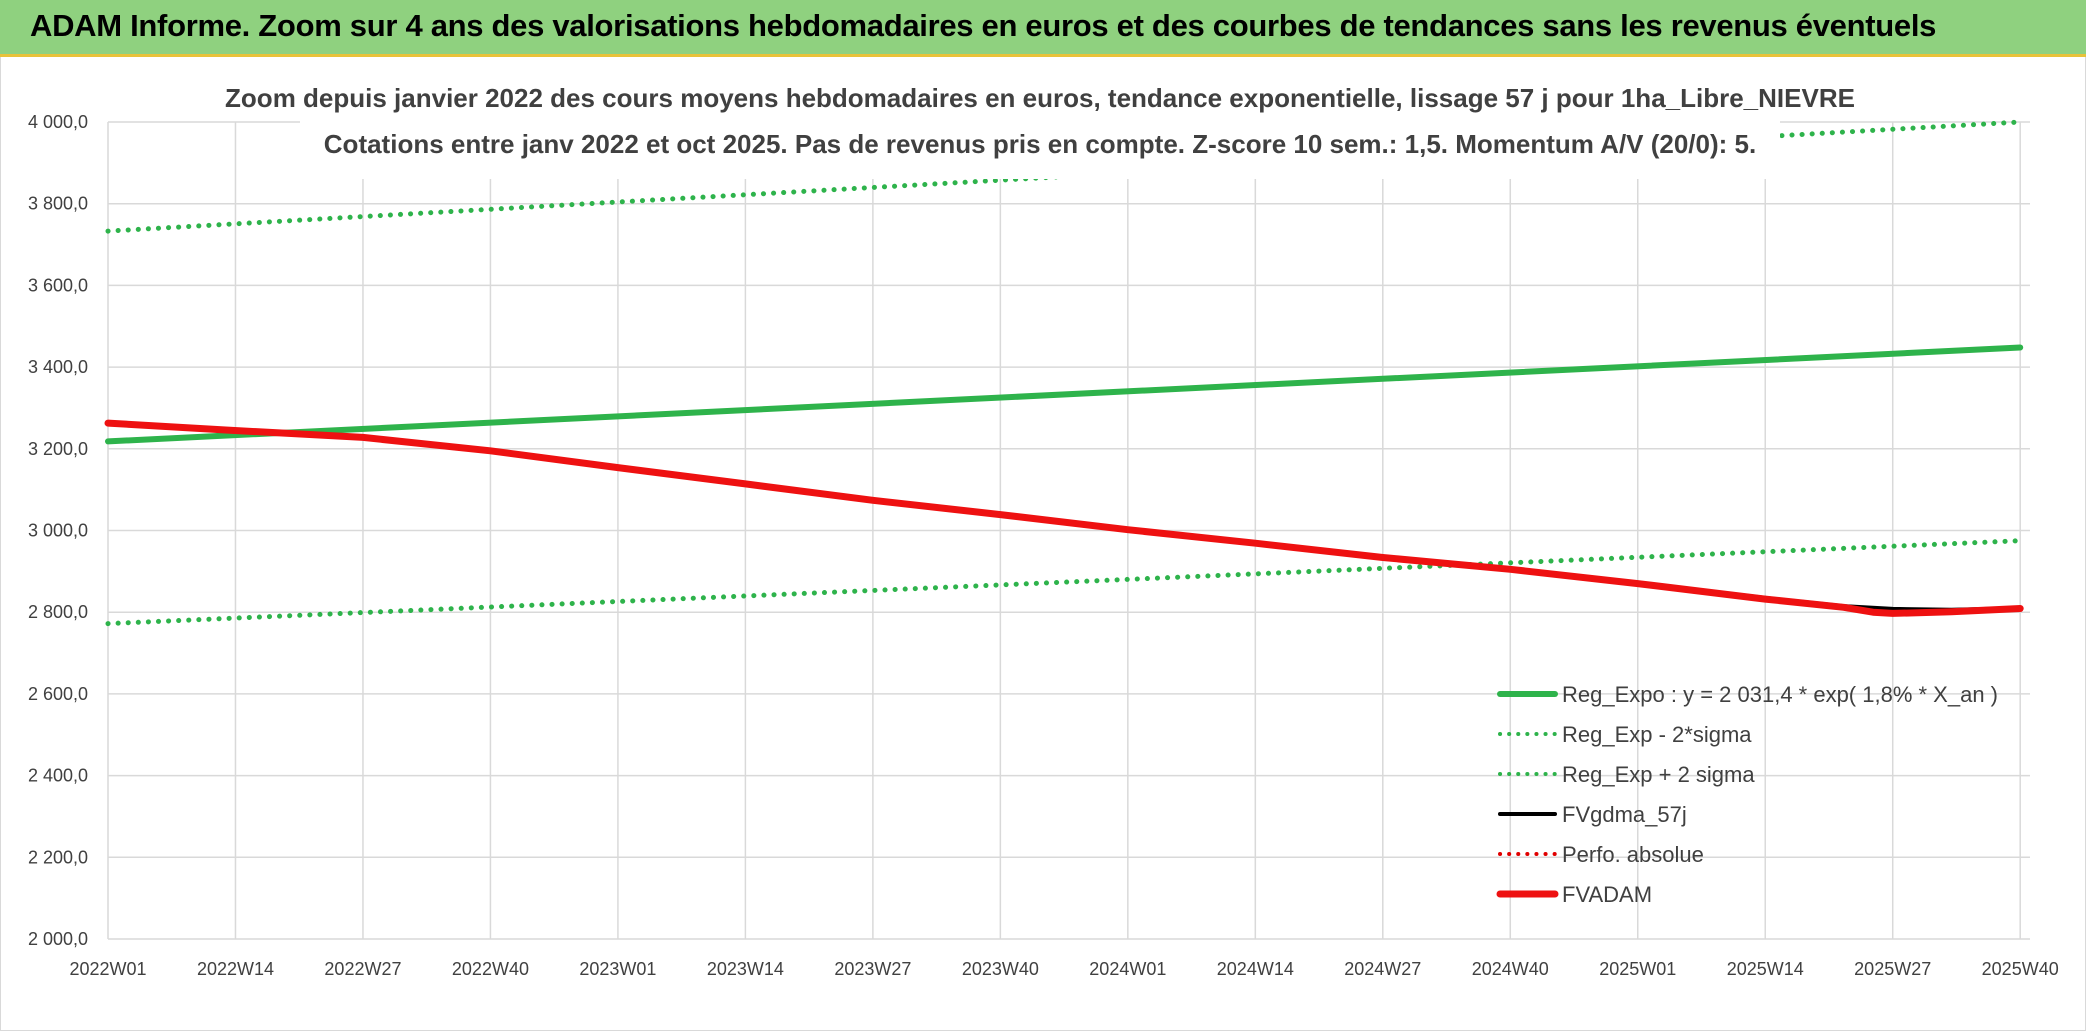 Image resolution: width=2086 pixels, height=1031 pixels. I want to click on x-tick-label: 2022W40, so click(490, 969).